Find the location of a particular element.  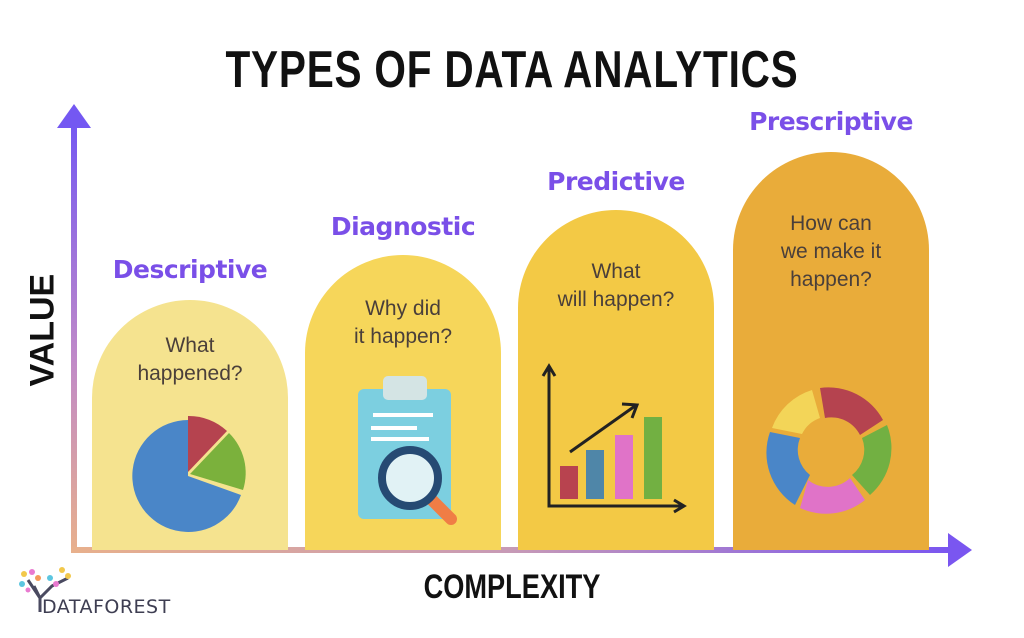

bar-chart-growth-icon is located at coordinates (614, 438).